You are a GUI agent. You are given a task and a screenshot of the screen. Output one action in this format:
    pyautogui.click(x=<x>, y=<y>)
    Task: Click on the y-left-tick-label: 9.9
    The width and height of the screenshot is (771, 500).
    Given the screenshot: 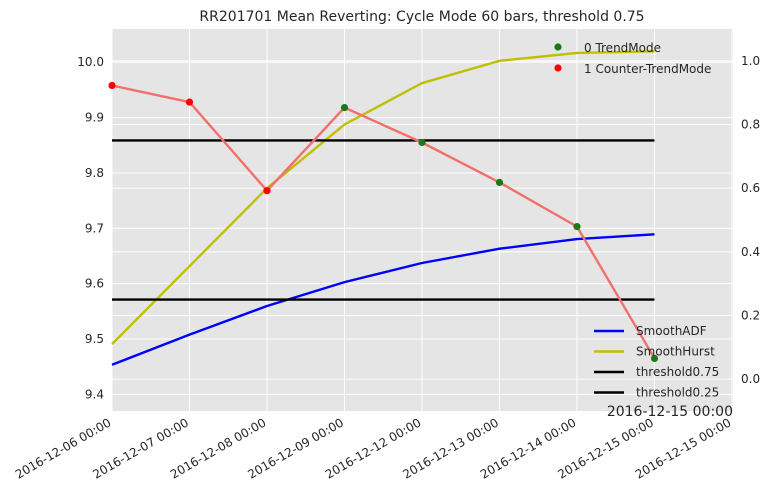 What is the action you would take?
    pyautogui.click(x=94, y=118)
    